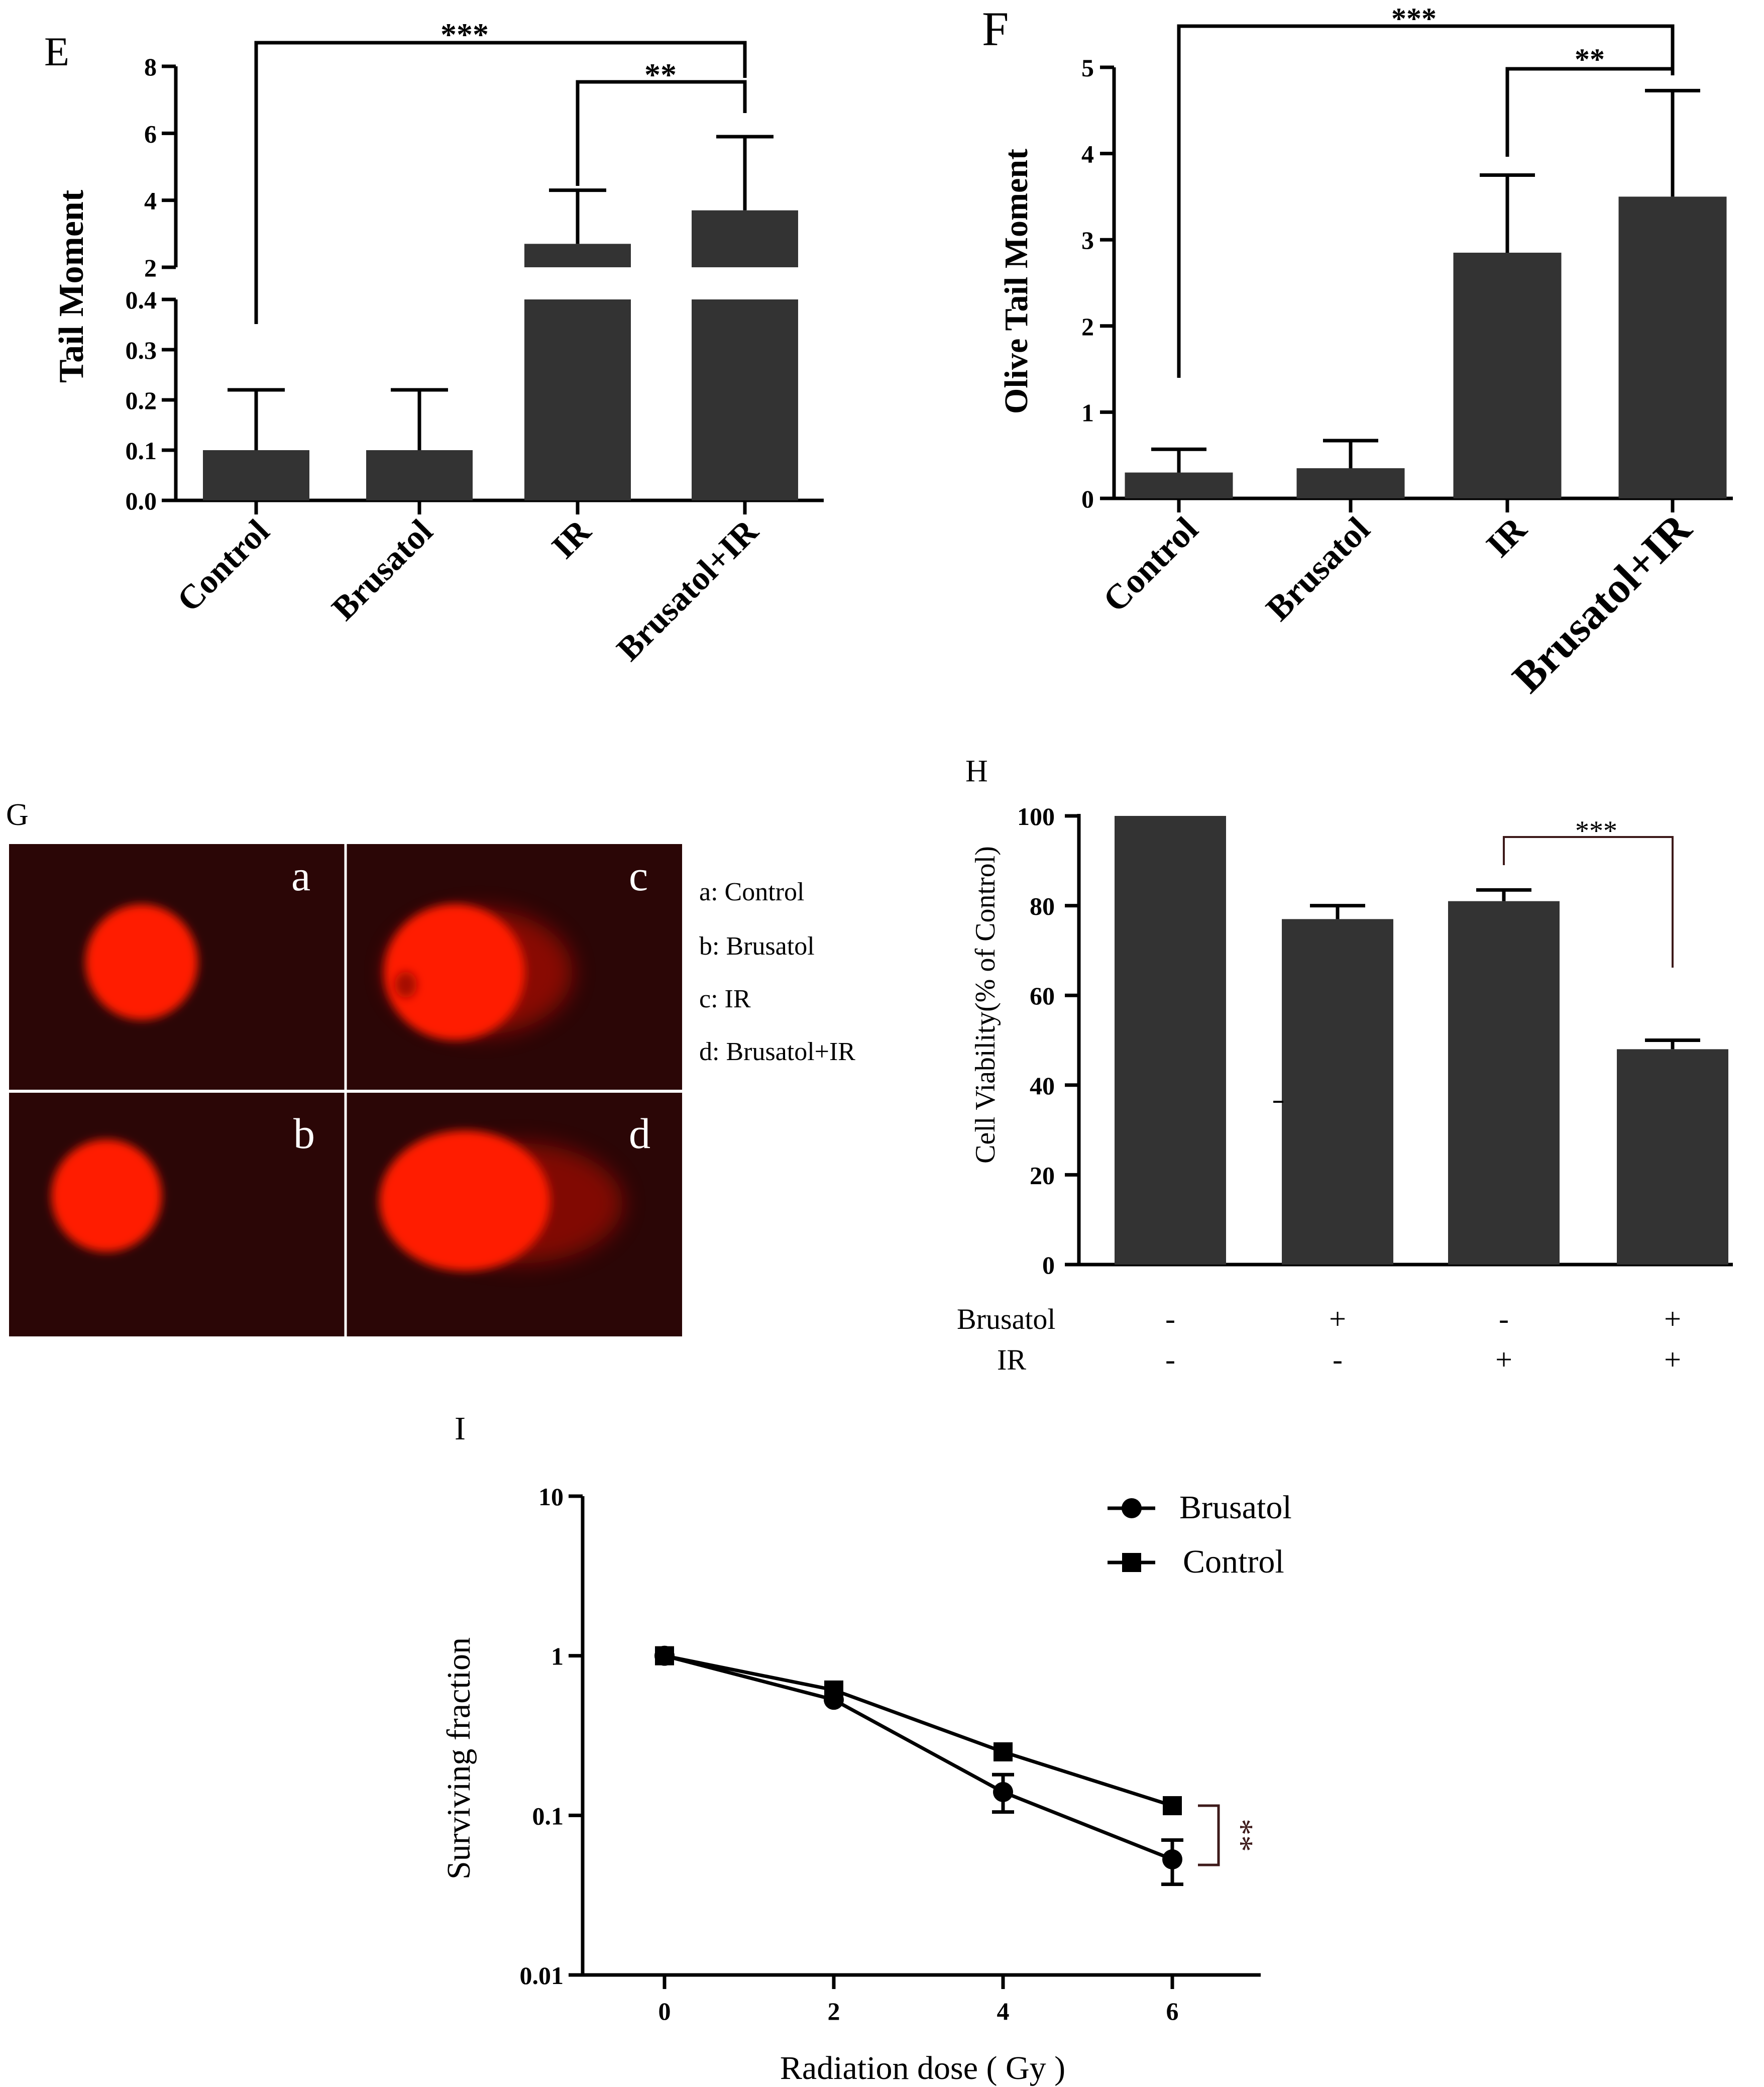 This screenshot has height=2087, width=1764. Describe the element at coordinates (660, 74) in the screenshot. I see `panel-e-sig-ir-vs-combo: **` at that location.